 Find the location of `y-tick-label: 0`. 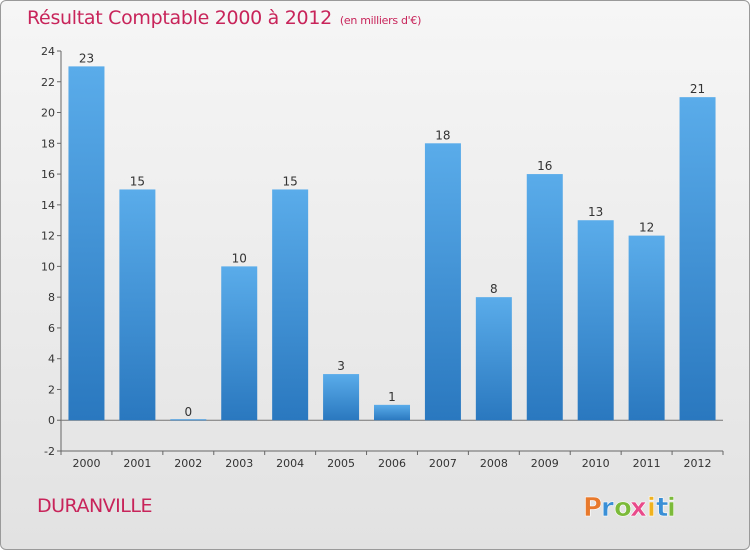

y-tick-label: 0 is located at coordinates (51, 420).